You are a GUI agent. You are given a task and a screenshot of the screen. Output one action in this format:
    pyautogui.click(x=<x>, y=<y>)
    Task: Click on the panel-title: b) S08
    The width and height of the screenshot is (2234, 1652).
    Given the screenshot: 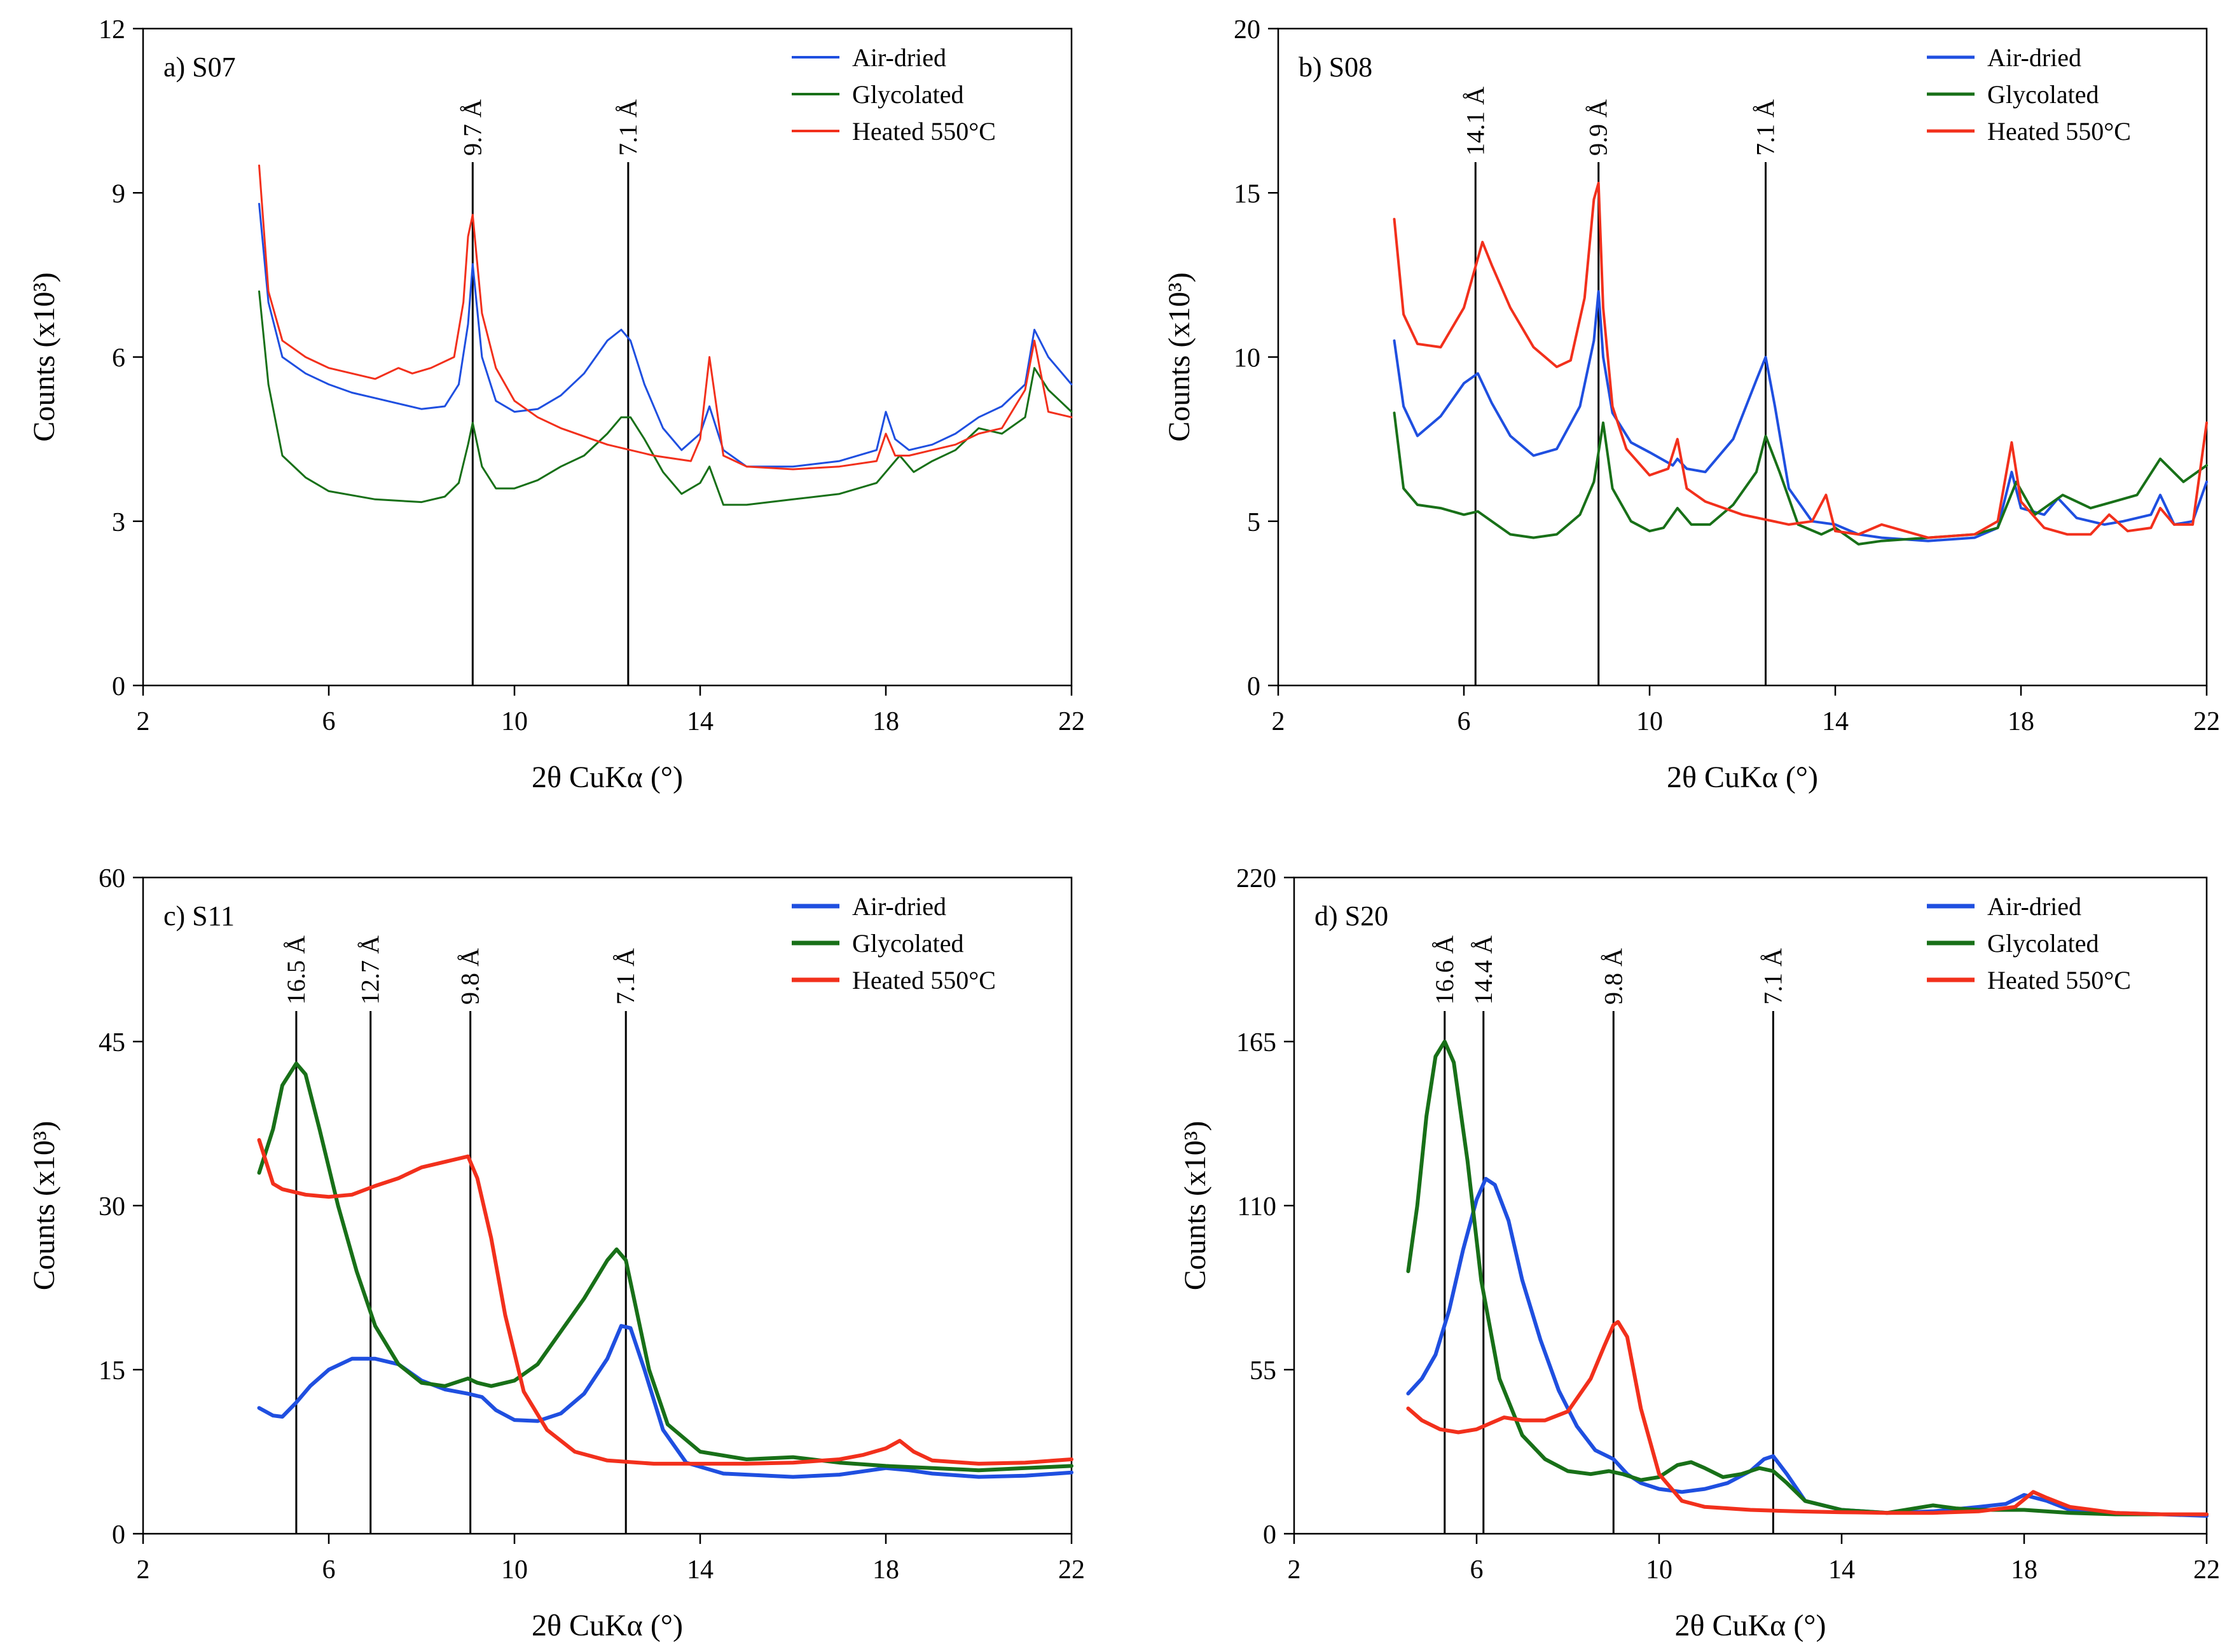 What is the action you would take?
    pyautogui.click(x=1335, y=67)
    